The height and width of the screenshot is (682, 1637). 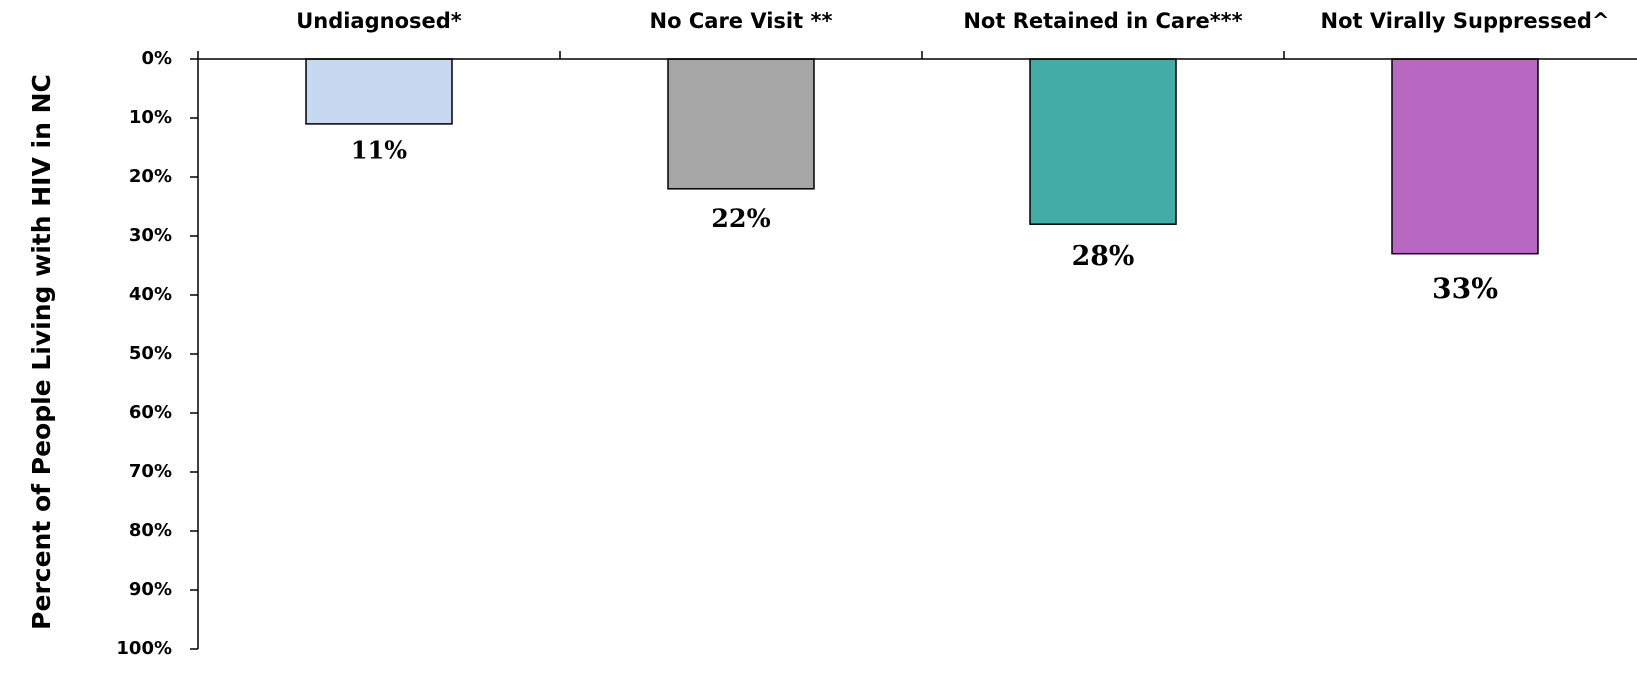 What do you see at coordinates (379, 149) in the screenshot?
I see `data-label: 11%` at bounding box center [379, 149].